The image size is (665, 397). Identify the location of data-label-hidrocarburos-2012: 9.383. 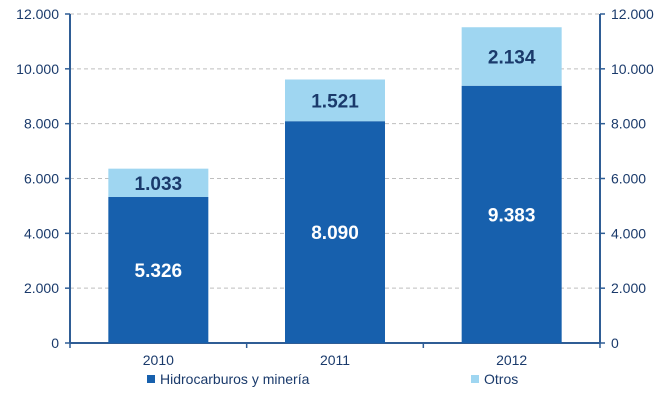
(512, 215).